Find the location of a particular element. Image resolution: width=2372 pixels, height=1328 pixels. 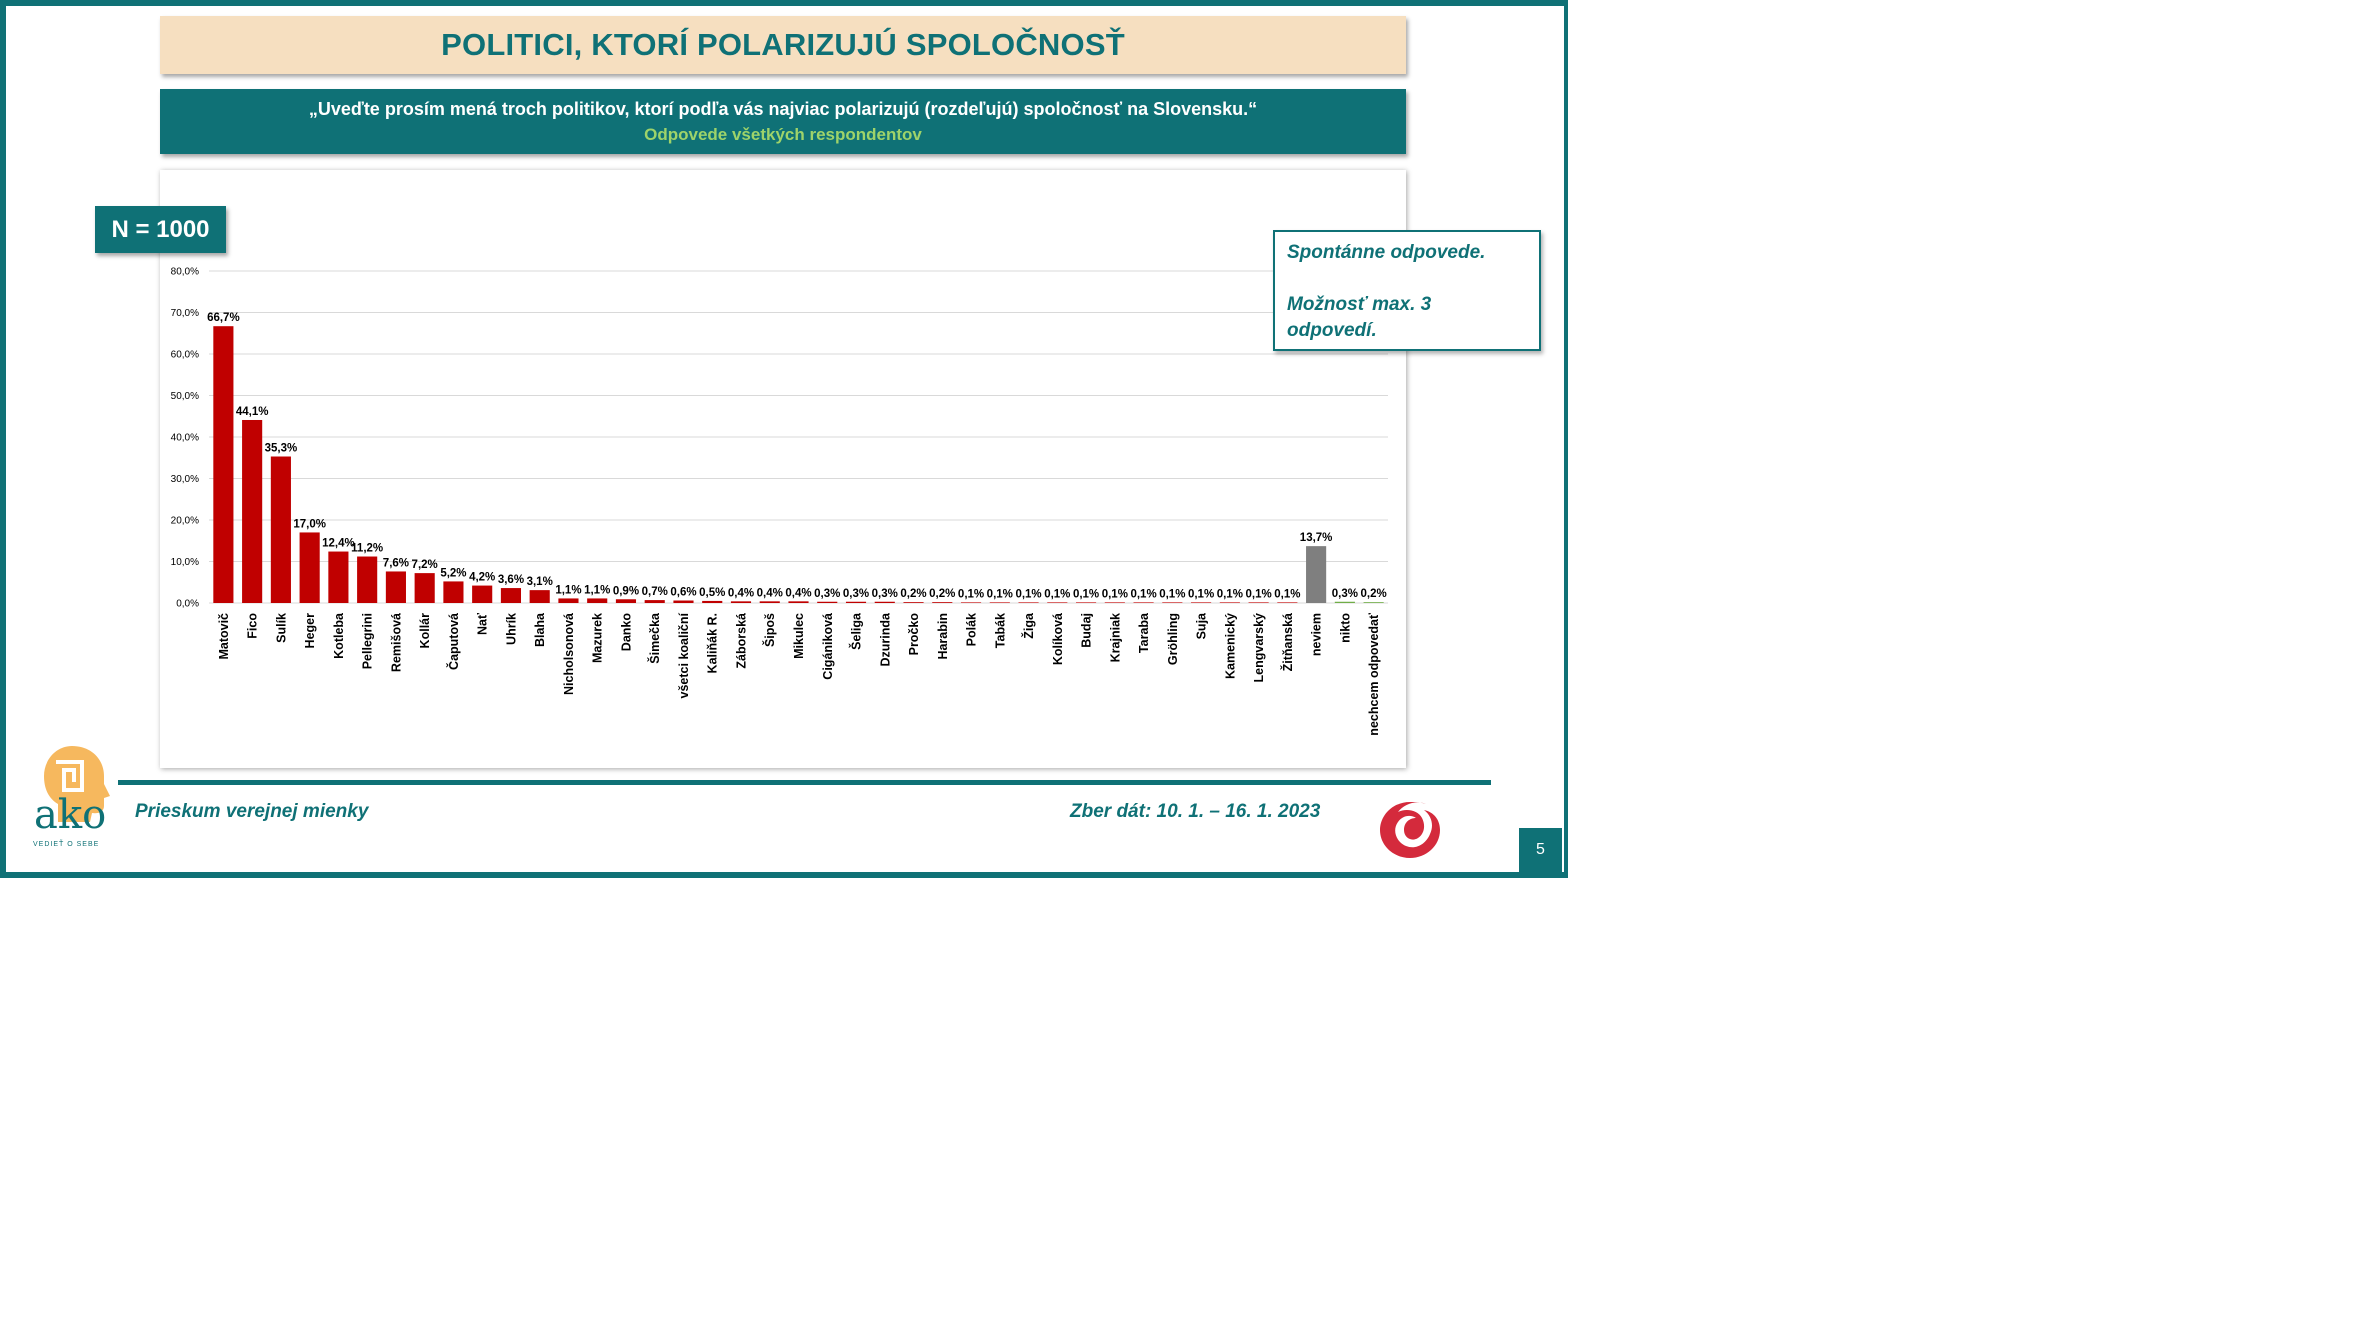

footer-date-range: Zber dát: 10. 1. – 16. 1. 2023 is located at coordinates (1195, 811).